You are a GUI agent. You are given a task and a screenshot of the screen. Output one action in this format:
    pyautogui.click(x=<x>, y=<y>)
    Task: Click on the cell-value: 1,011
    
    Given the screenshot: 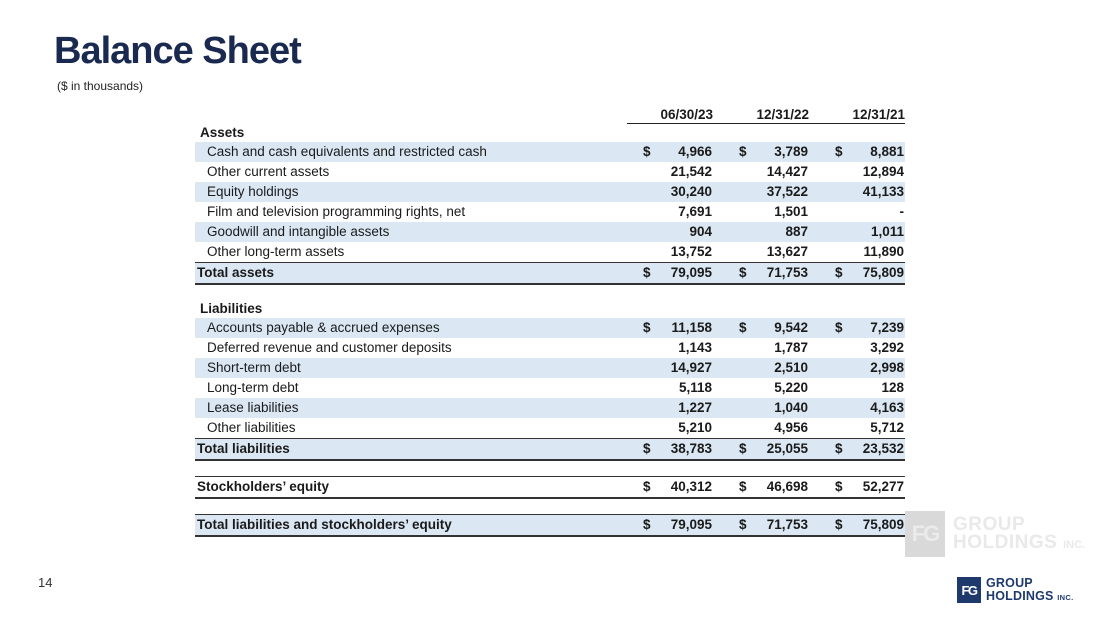 What is the action you would take?
    pyautogui.click(x=887, y=231)
    